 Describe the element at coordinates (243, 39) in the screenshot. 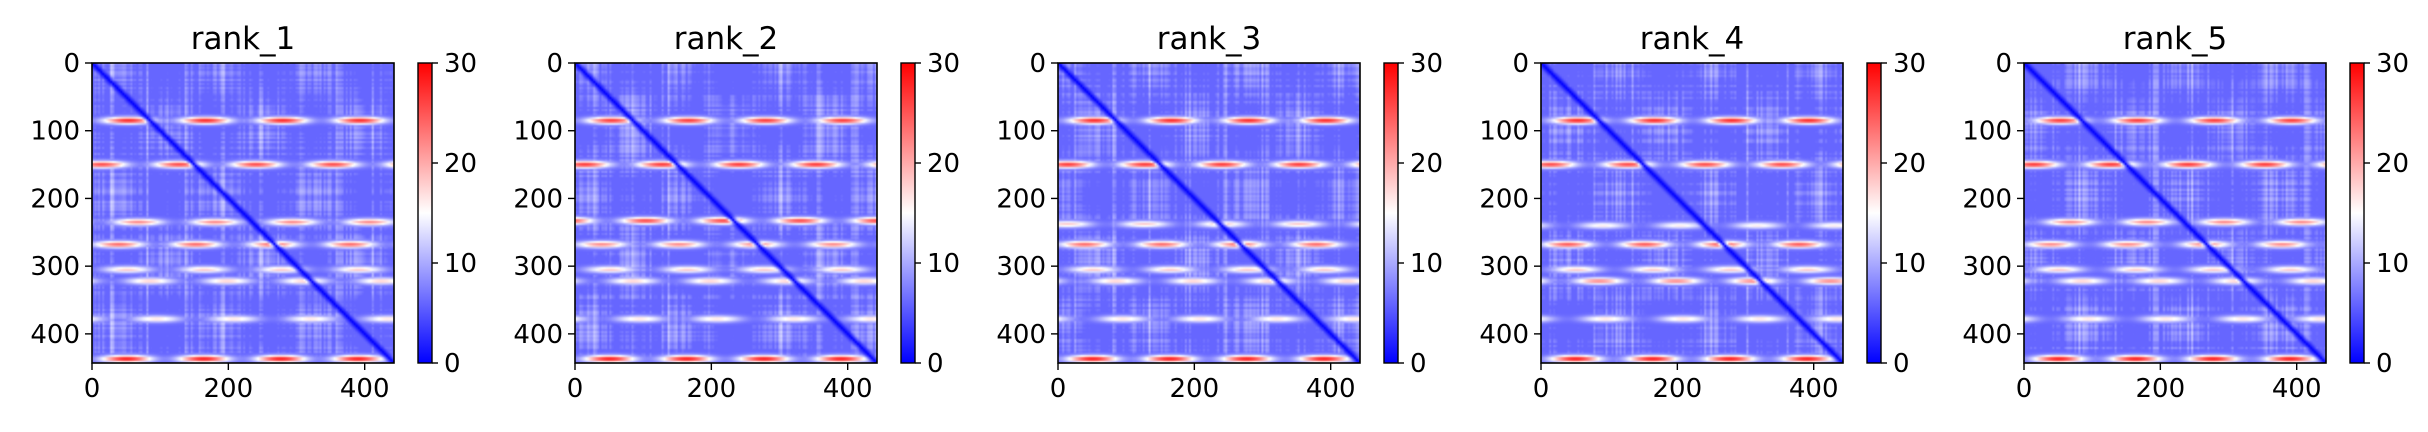

I see `panel-title: rank_1` at that location.